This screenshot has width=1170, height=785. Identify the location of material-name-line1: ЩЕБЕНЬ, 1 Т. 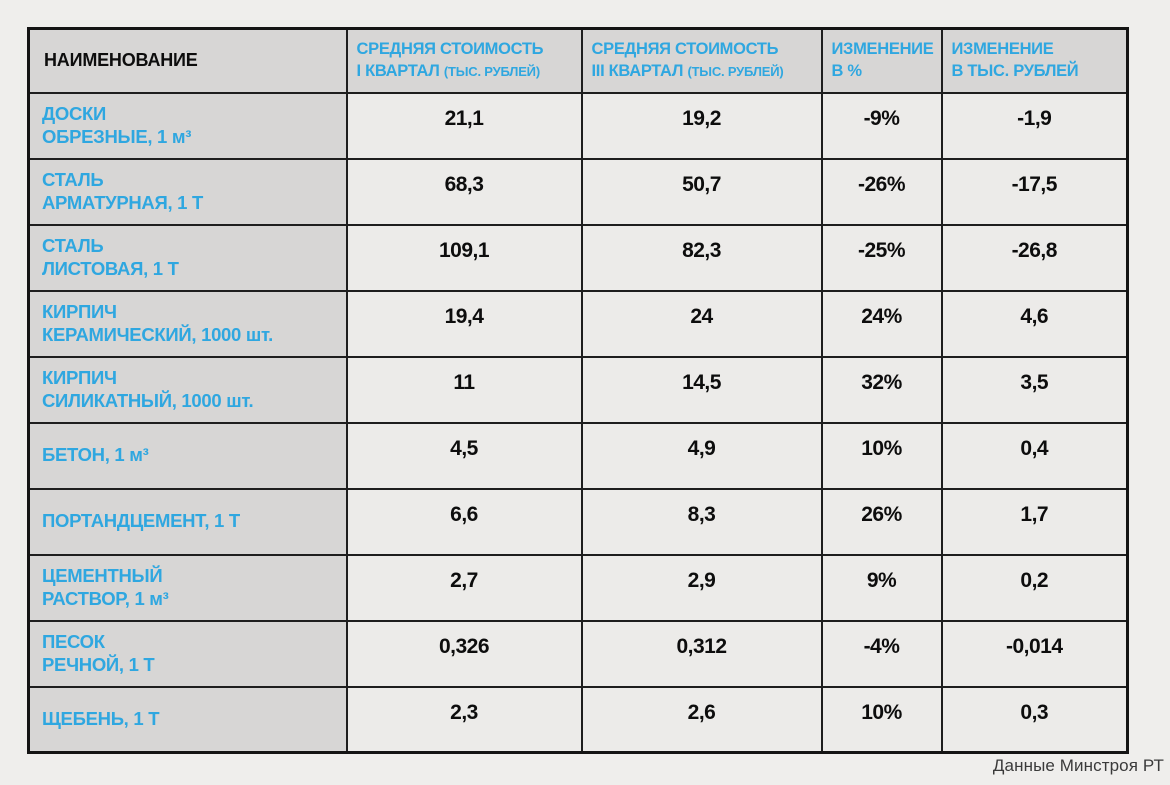
(101, 719).